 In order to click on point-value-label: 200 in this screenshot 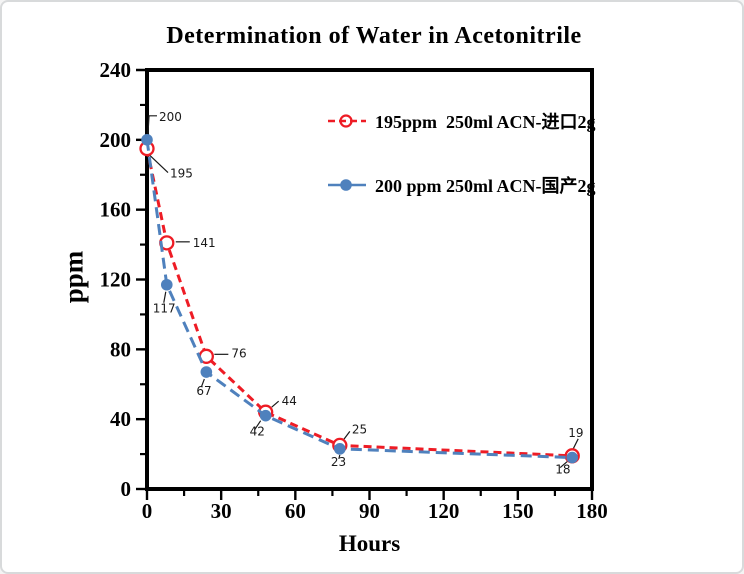, I will do `click(170, 117)`.